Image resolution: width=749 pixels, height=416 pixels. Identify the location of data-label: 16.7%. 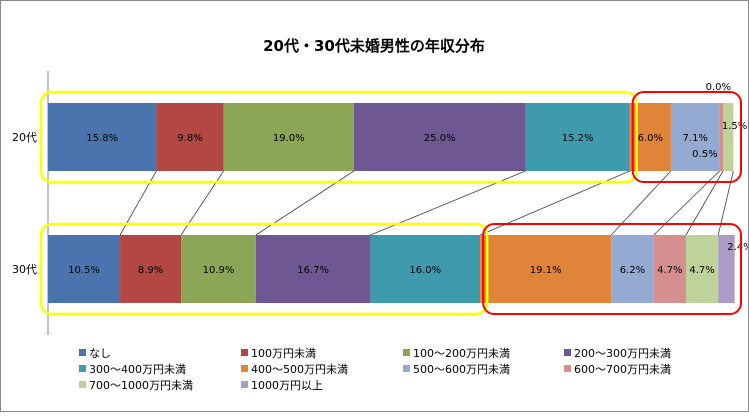
(313, 270).